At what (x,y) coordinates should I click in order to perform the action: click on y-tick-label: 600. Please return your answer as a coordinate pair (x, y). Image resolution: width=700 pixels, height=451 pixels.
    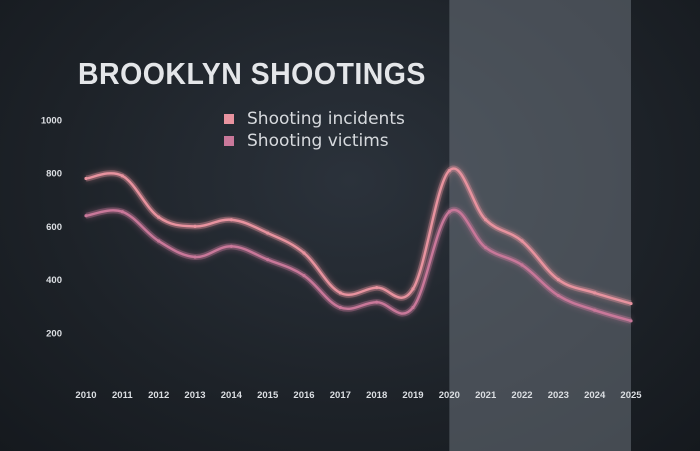
    Looking at the image, I should click on (54, 227).